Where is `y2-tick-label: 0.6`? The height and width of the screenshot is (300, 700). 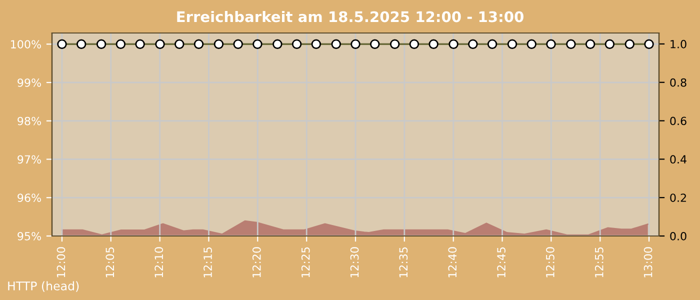 y2-tick-label: 0.6 is located at coordinates (678, 121).